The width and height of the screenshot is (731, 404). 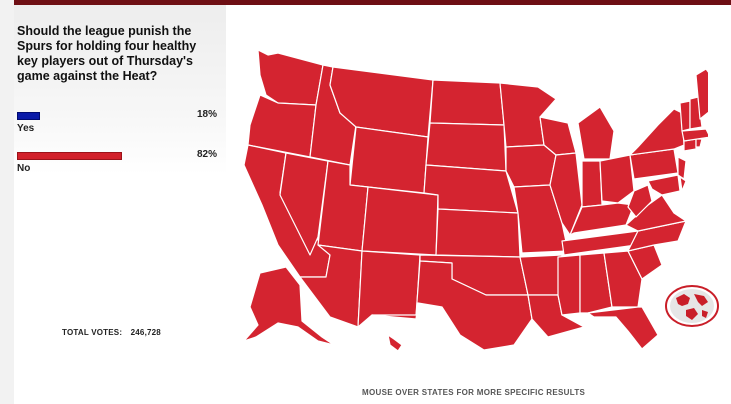 What do you see at coordinates (541, 275) in the screenshot?
I see `state-arkansas` at bounding box center [541, 275].